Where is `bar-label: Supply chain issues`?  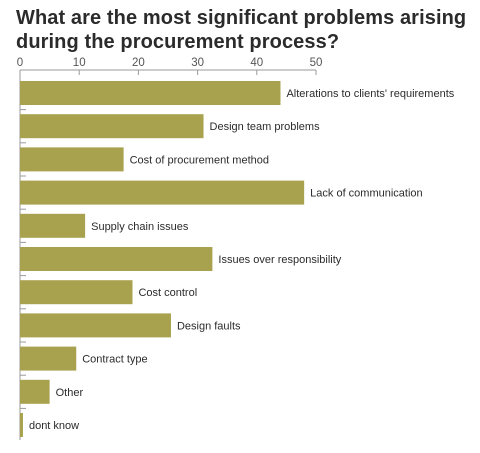
bar-label: Supply chain issues is located at coordinates (140, 227).